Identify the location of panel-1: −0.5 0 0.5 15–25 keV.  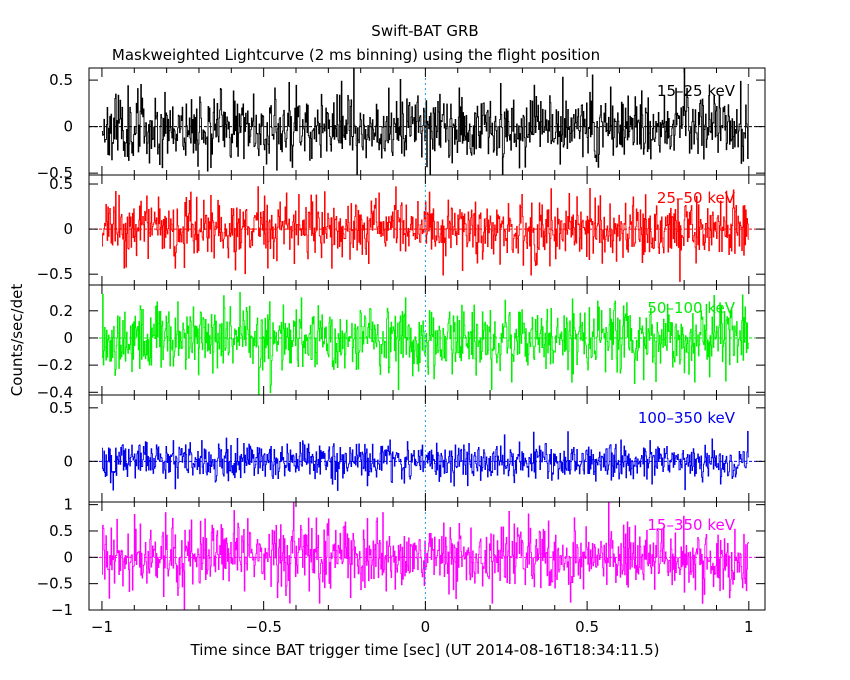
(401, 124).